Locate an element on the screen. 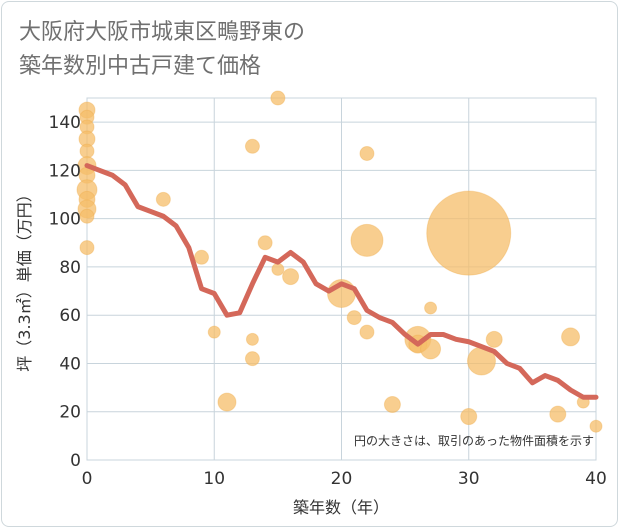  chart-title-line-2: 築年数別中古戸建て価格 is located at coordinates (140, 66).